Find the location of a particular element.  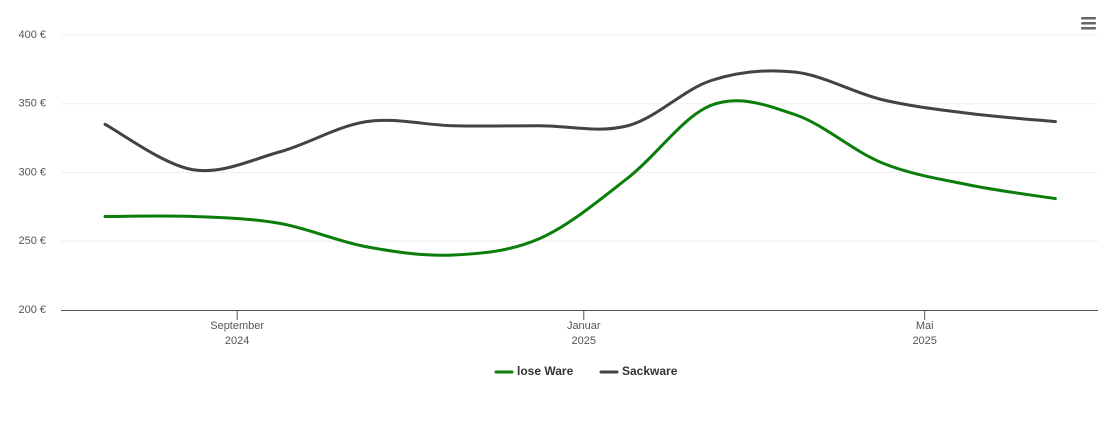

legend-item: Sackware is located at coordinates (638, 371).